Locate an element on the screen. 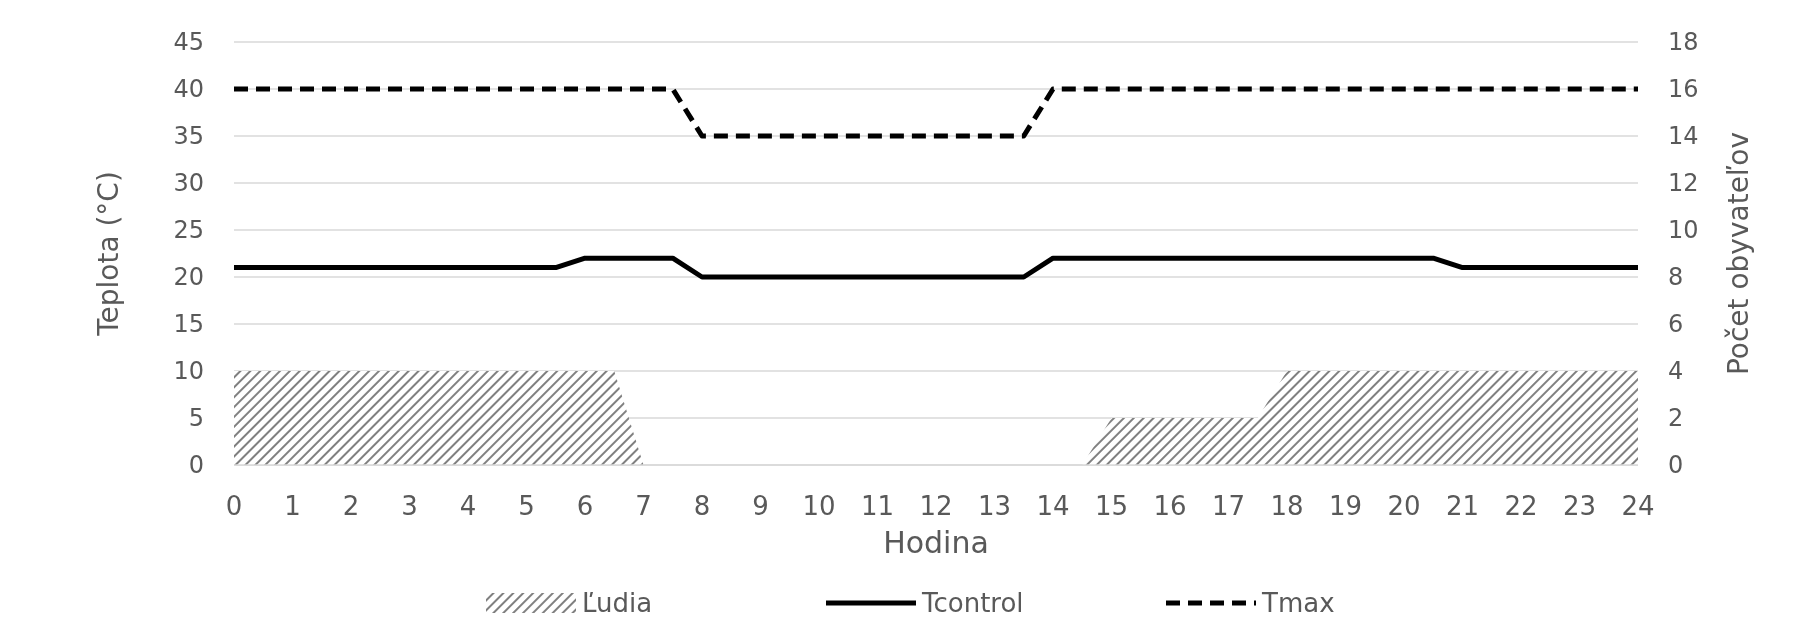 The height and width of the screenshot is (630, 1800). y2-tick-label: 16 is located at coordinates (1683, 89).